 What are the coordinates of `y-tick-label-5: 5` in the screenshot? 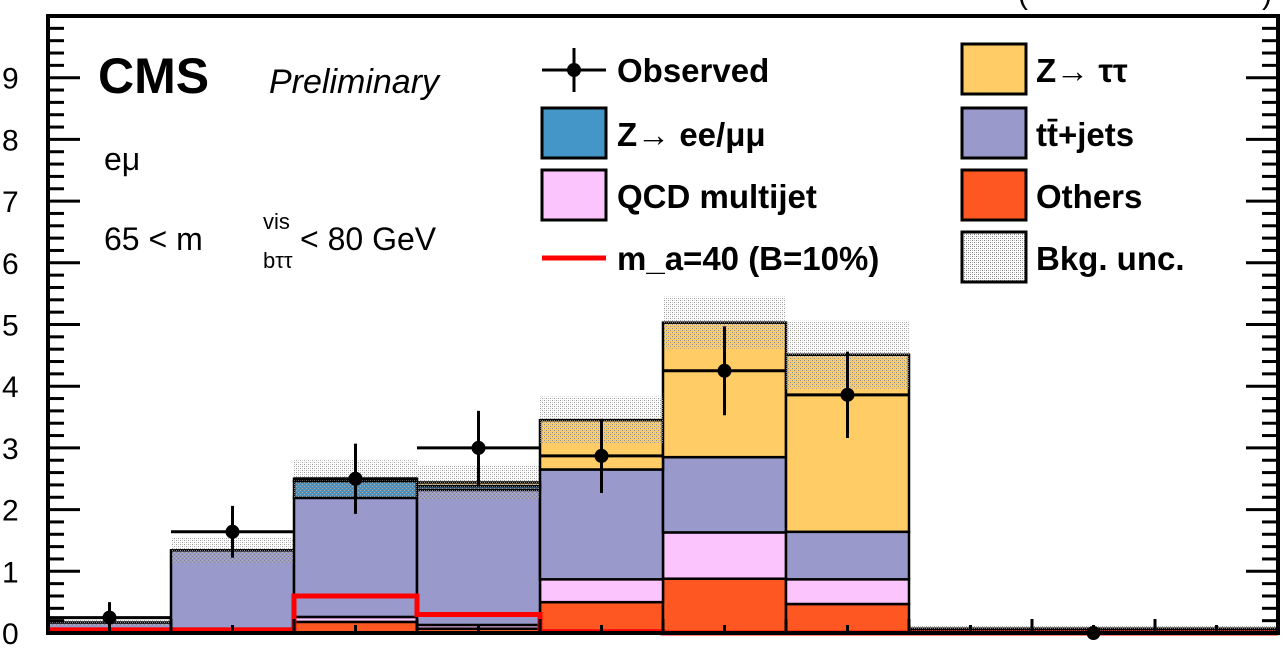 It's located at (10, 326).